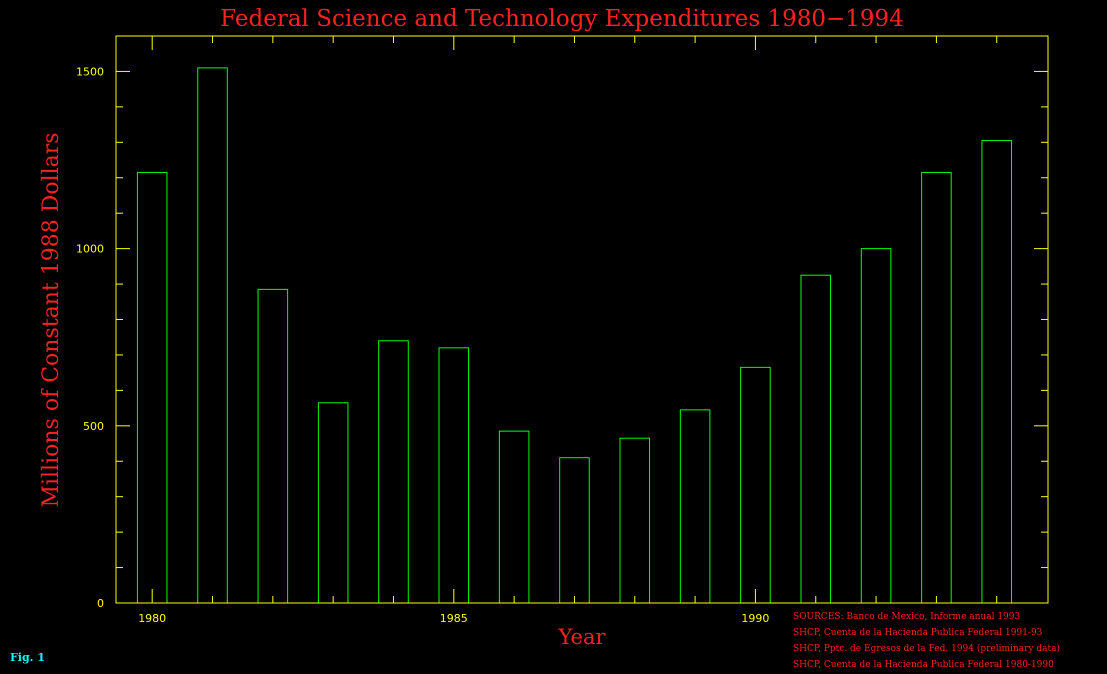 Image resolution: width=1107 pixels, height=674 pixels. What do you see at coordinates (90, 249) in the screenshot?
I see `y-tick-label: 1000` at bounding box center [90, 249].